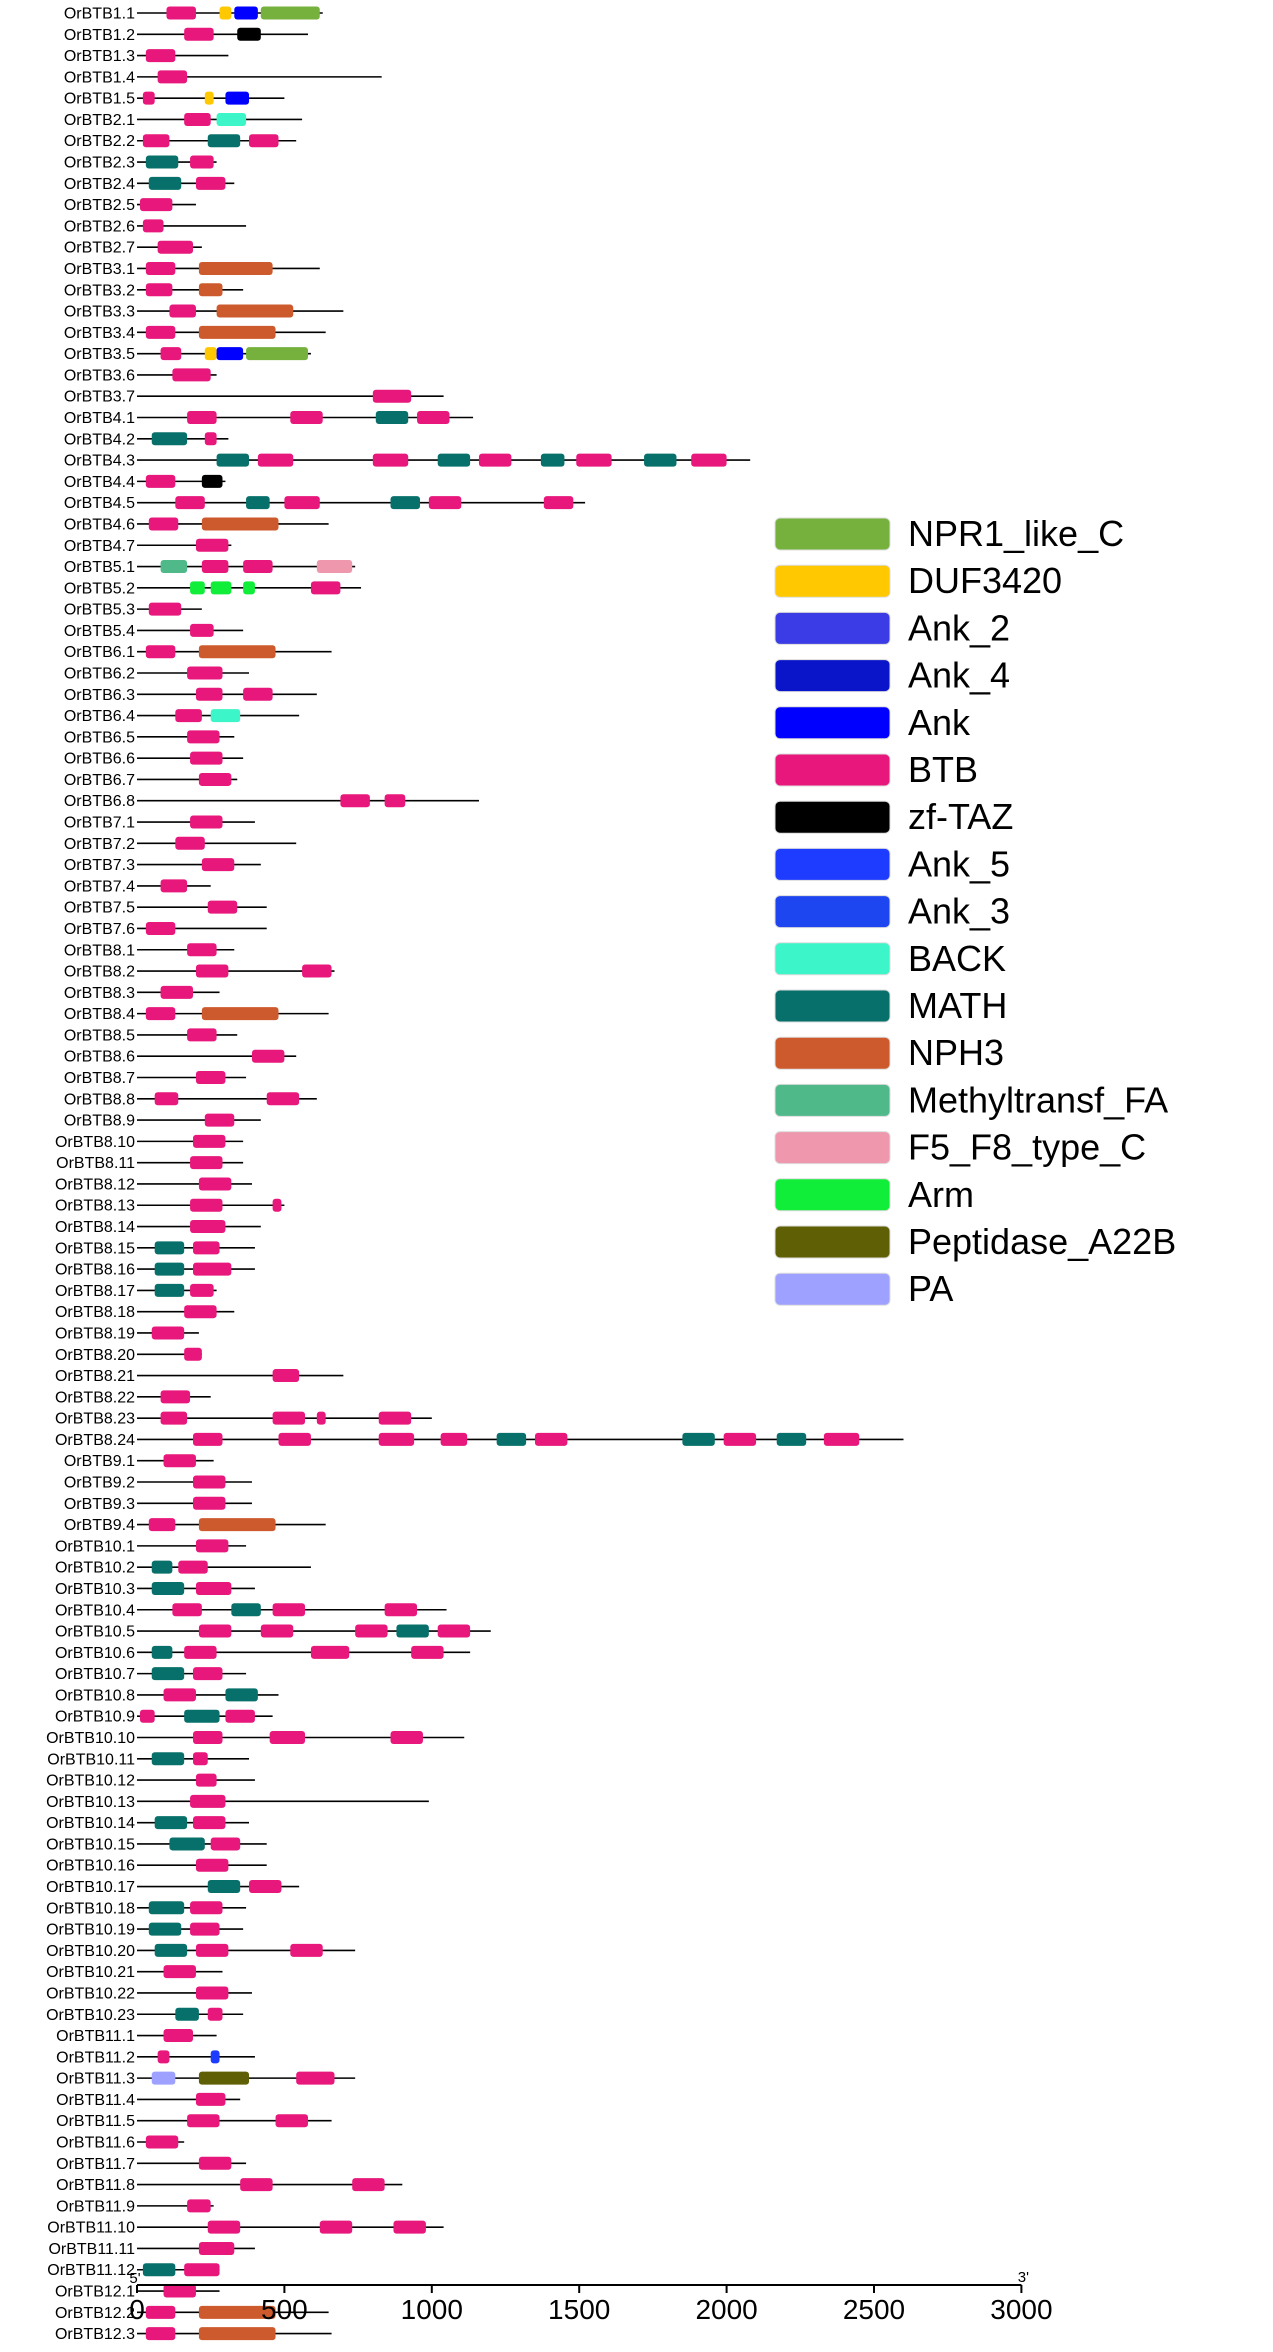 The width and height of the screenshot is (1273, 2352). Describe the element at coordinates (198, 652) in the screenshot. I see `gene-row: OrBTB6.1` at that location.